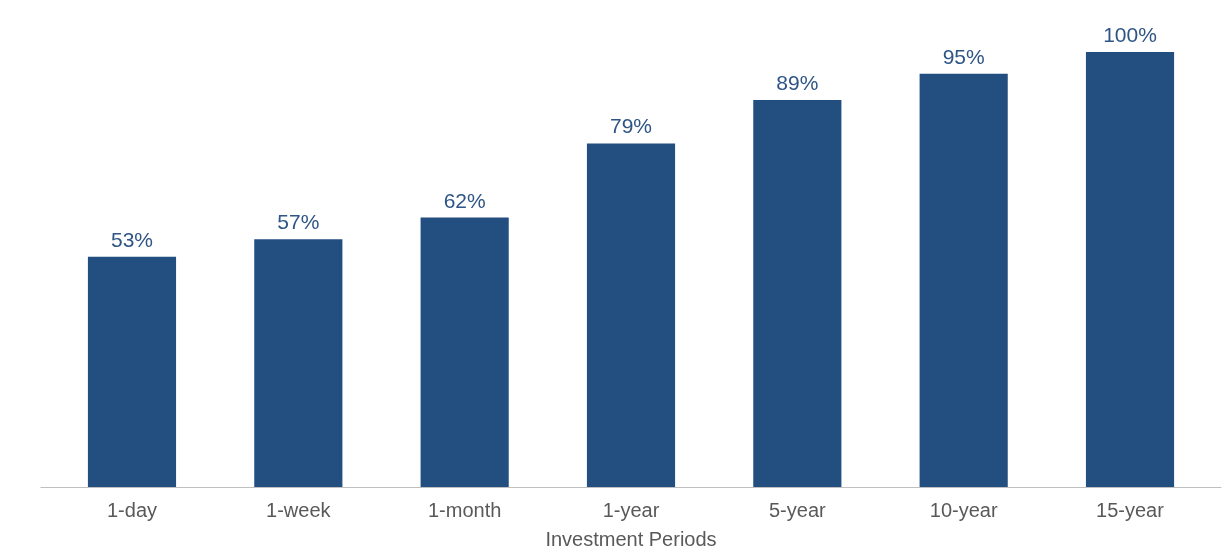  I want to click on x-tick-label: 5-year, so click(797, 509).